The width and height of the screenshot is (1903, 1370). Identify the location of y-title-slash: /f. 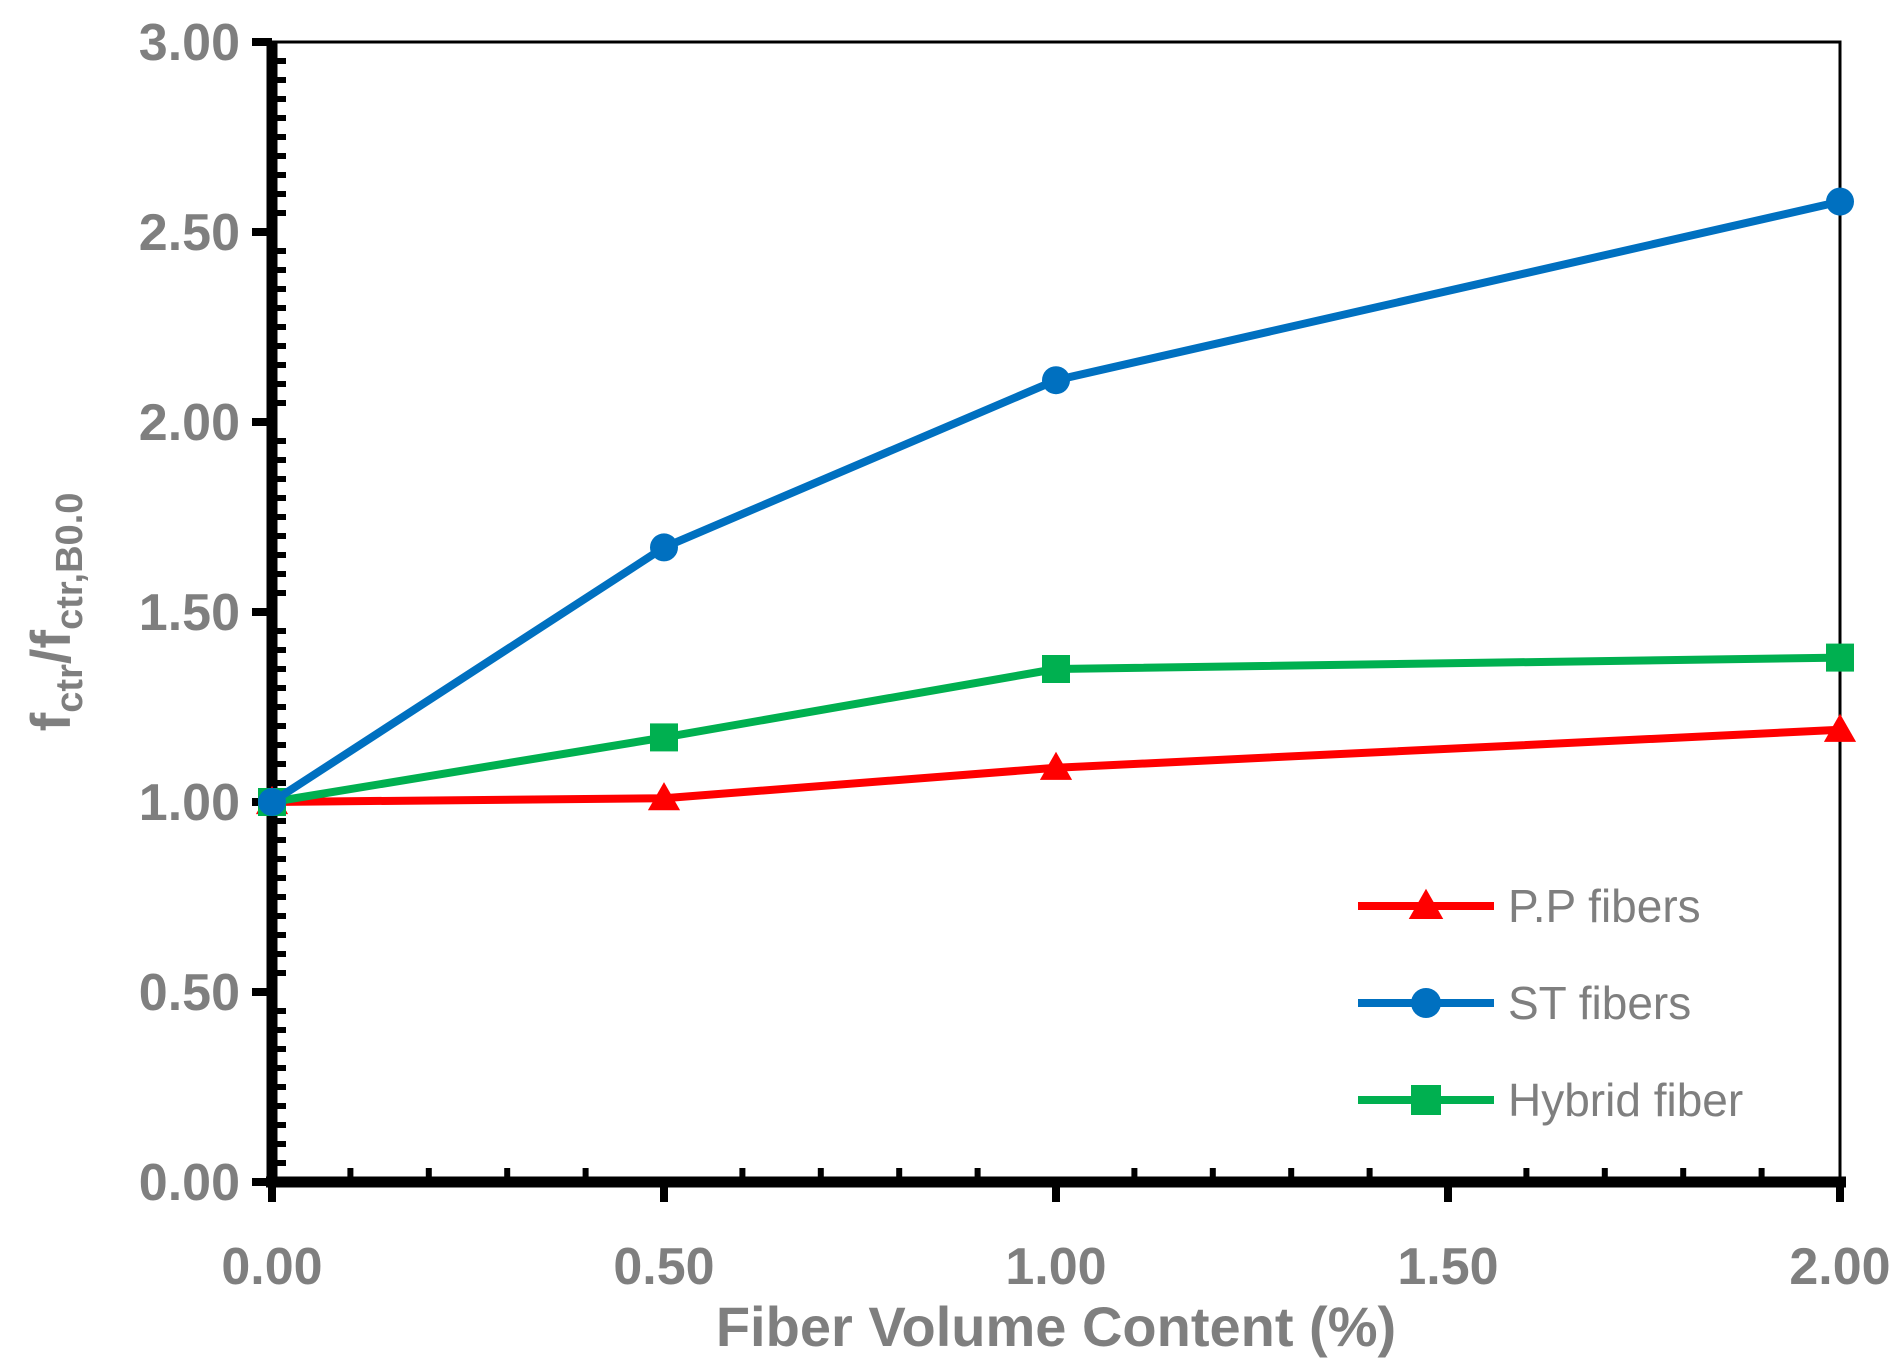
(50, 647).